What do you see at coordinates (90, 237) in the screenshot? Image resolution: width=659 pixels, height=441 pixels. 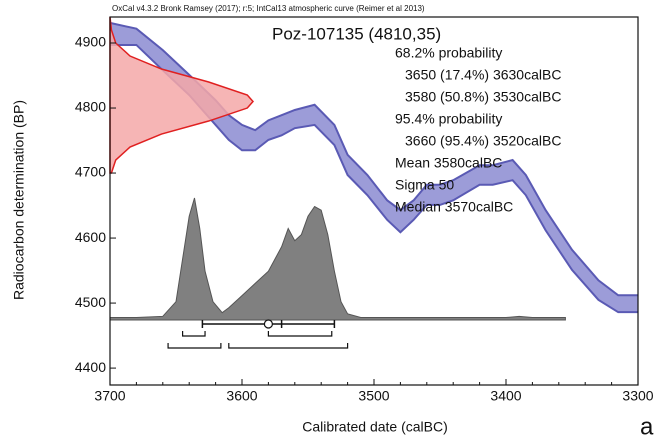 I see `y-tick-label: 4600` at bounding box center [90, 237].